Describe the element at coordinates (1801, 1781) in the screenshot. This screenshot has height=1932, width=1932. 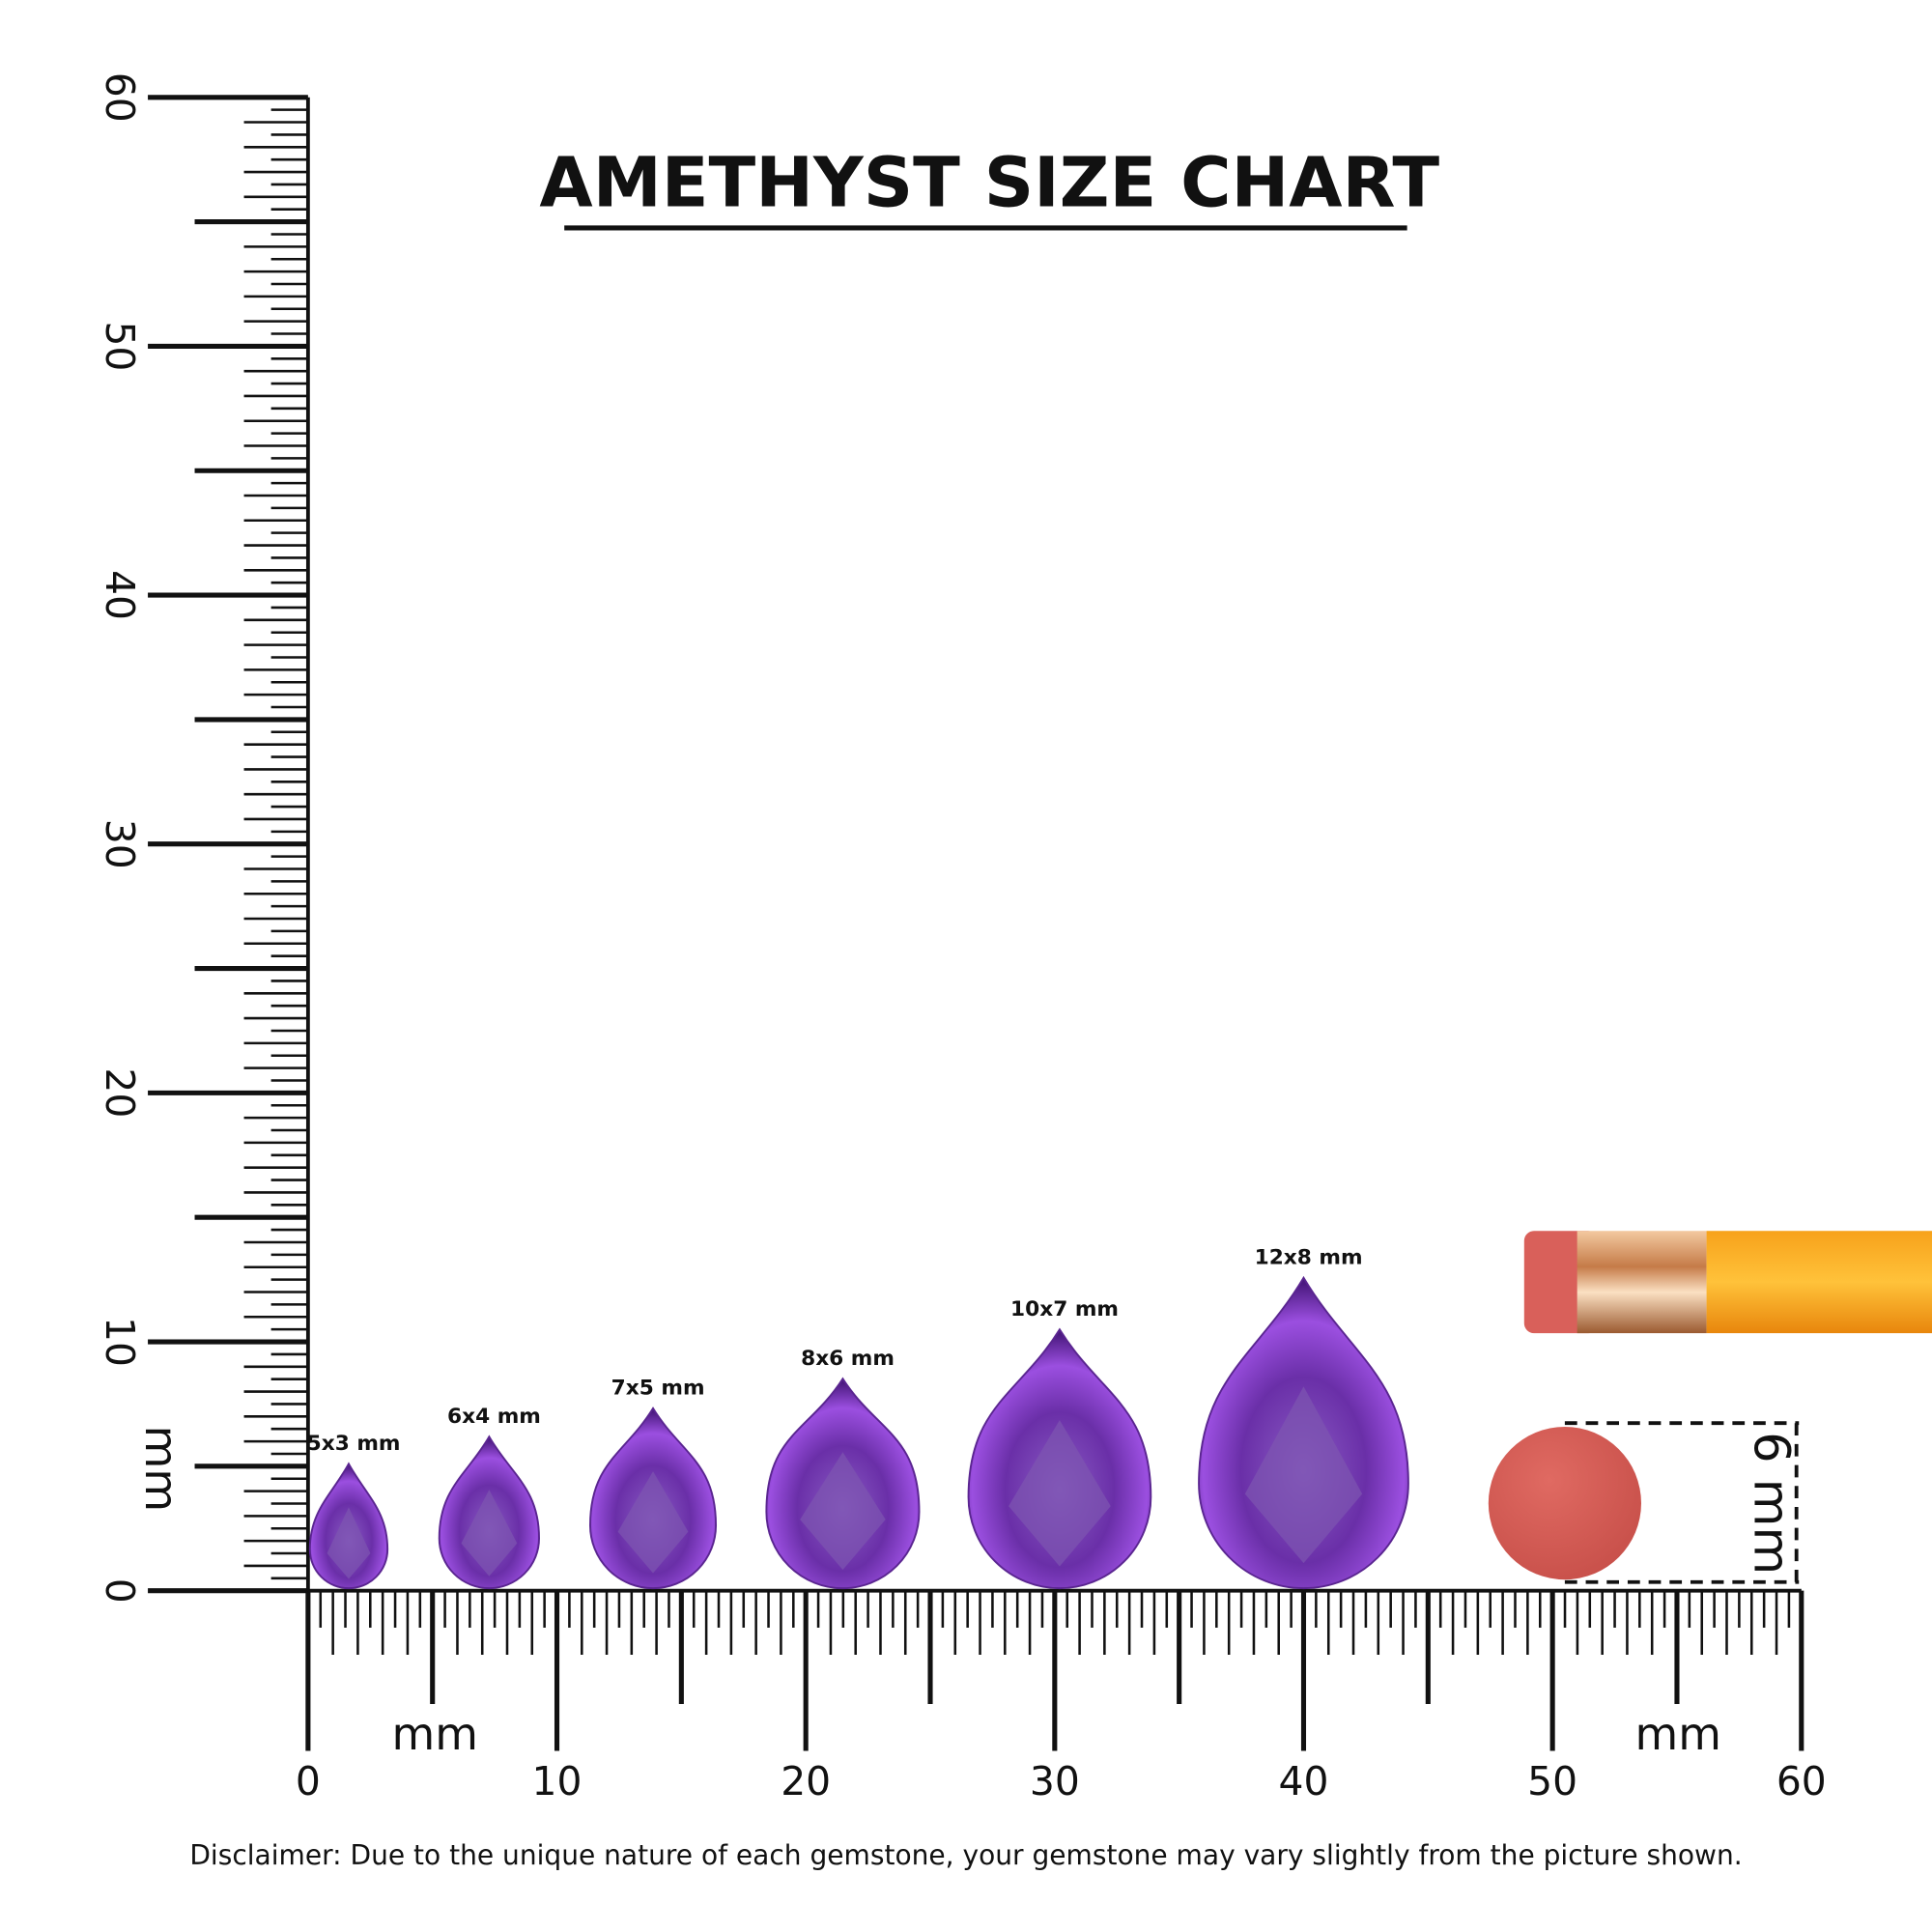
I see `h-ruler-label: 60` at that location.